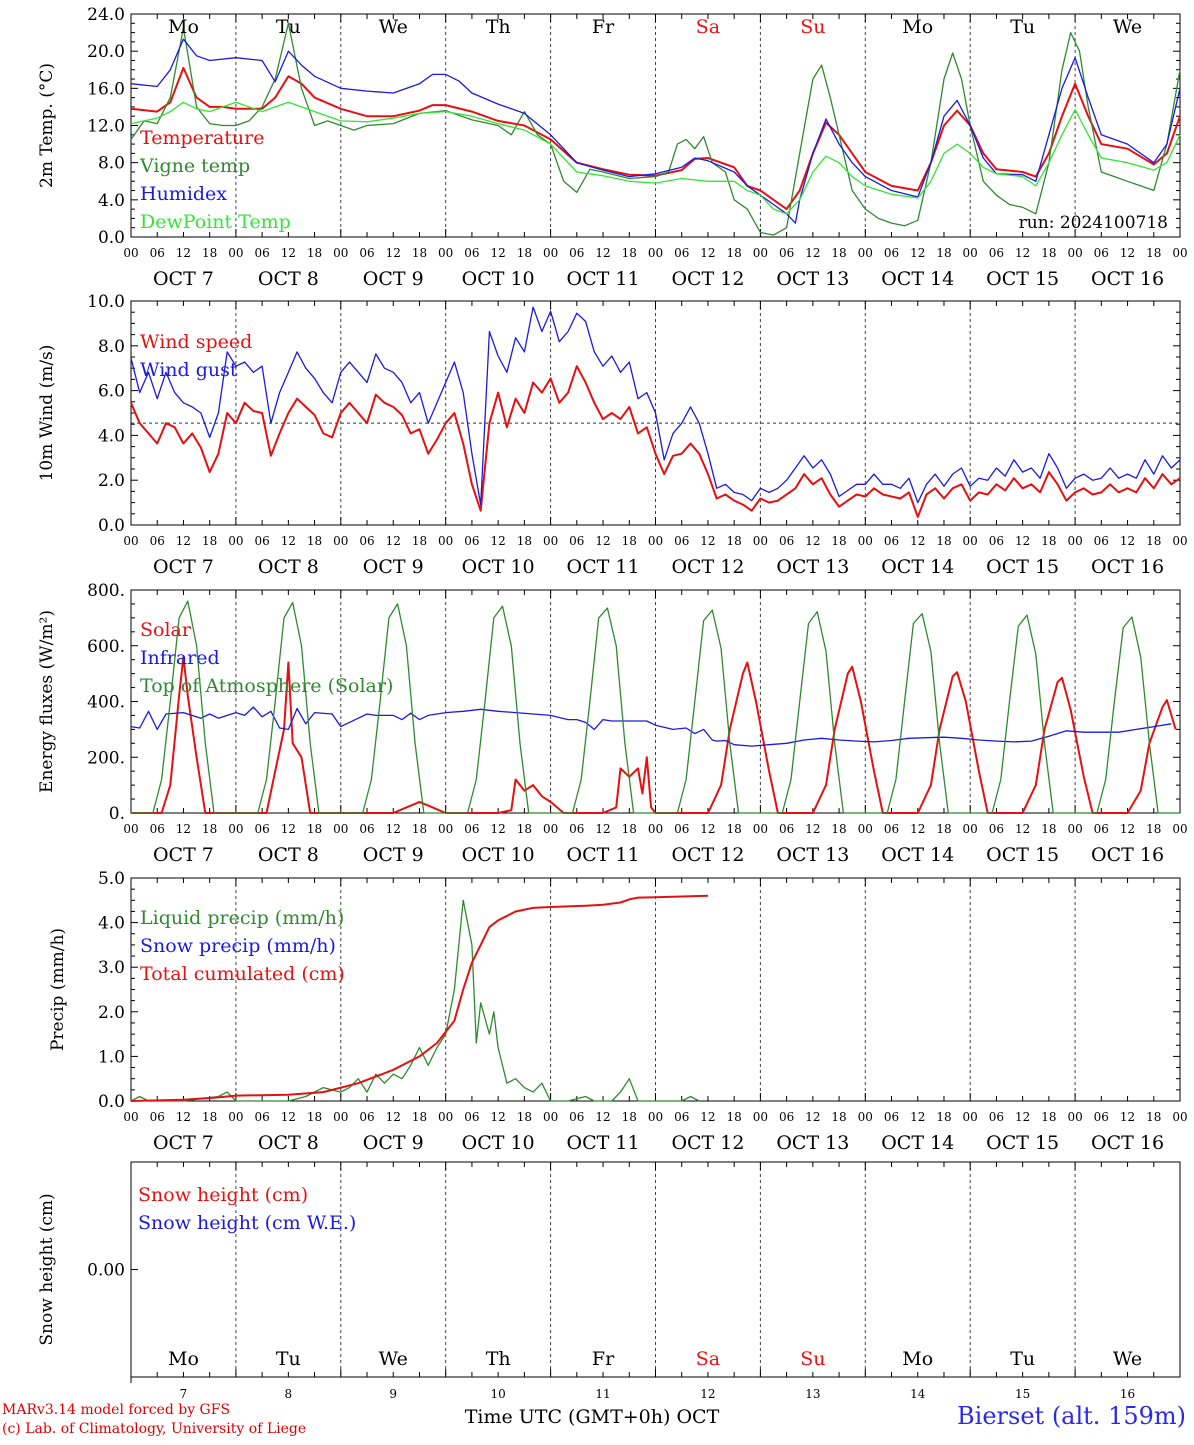 The height and width of the screenshot is (1445, 1194). I want to click on y-axis-label: Precip (mm/h), so click(58, 989).